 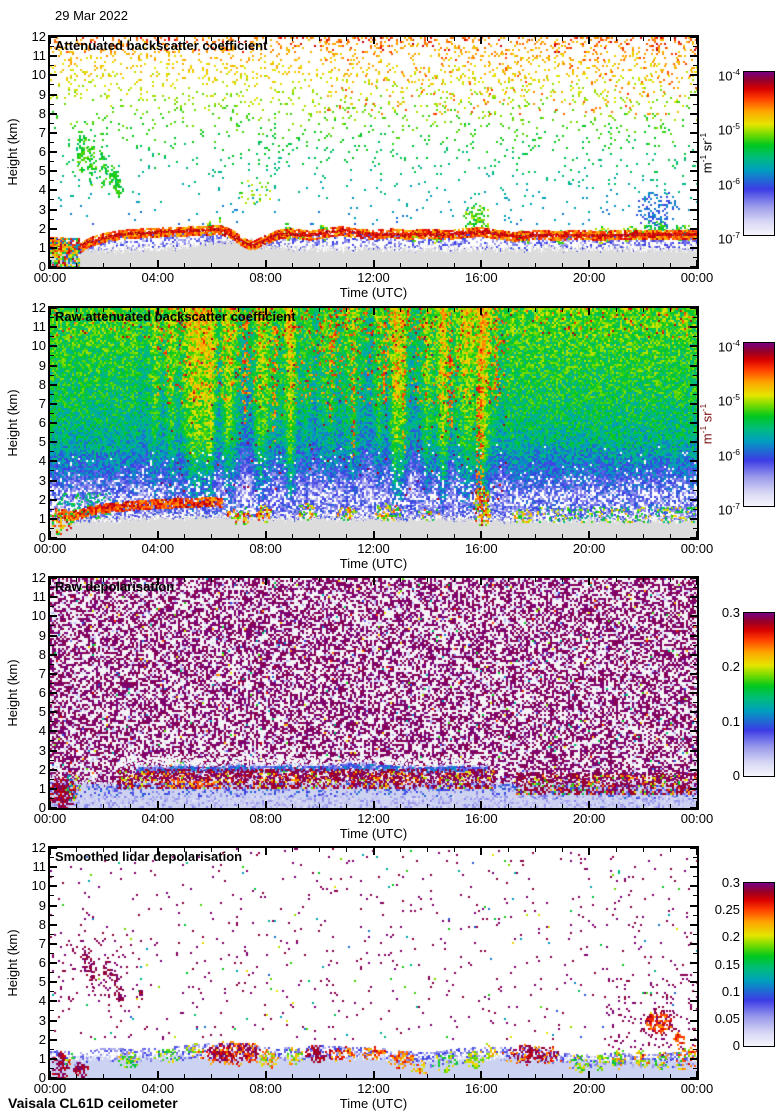 I want to click on y-tick-label: 10, so click(x=38, y=886).